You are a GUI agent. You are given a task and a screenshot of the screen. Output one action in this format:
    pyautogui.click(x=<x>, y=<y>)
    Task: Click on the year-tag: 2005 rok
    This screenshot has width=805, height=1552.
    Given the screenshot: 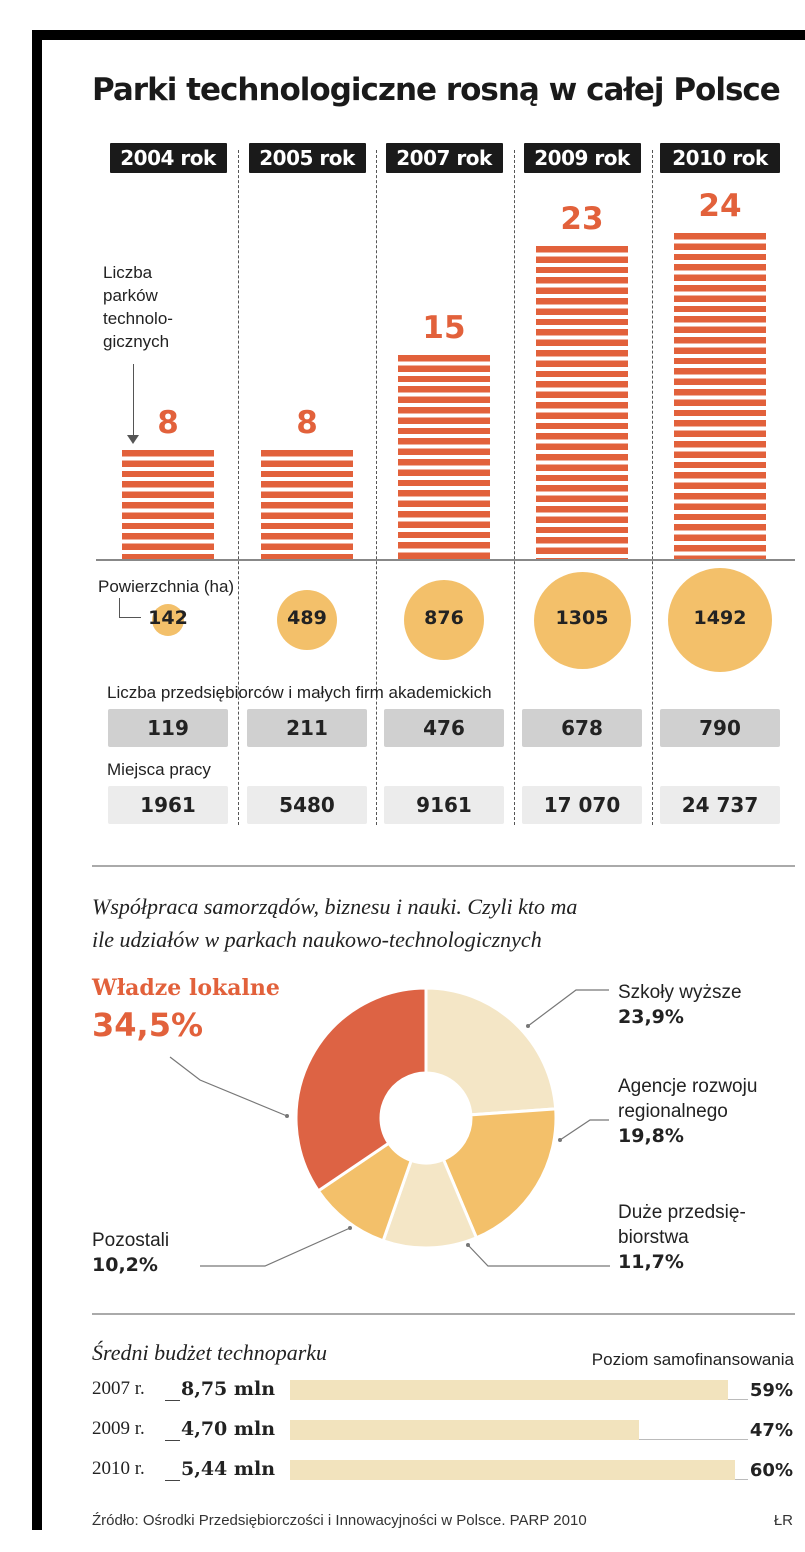 What is the action you would take?
    pyautogui.click(x=307, y=158)
    